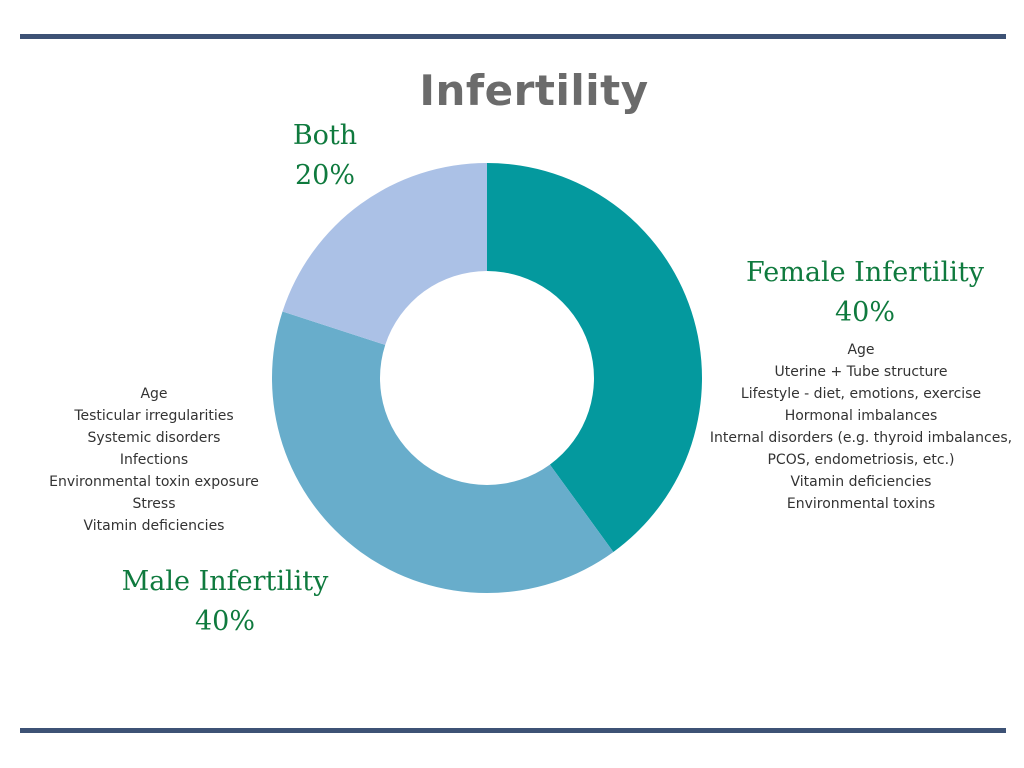  What do you see at coordinates (861, 372) in the screenshot?
I see `female-cause-item: Uterine + Tube structure` at bounding box center [861, 372].